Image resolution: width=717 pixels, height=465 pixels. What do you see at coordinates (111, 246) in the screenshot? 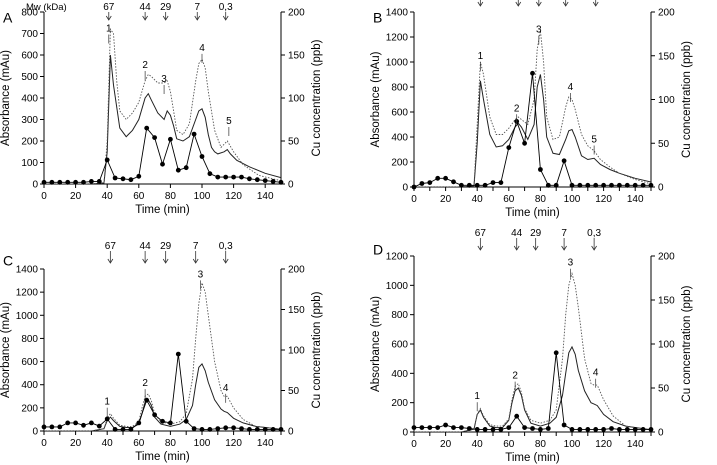
I see `mw-marker-label: 67` at bounding box center [111, 246].